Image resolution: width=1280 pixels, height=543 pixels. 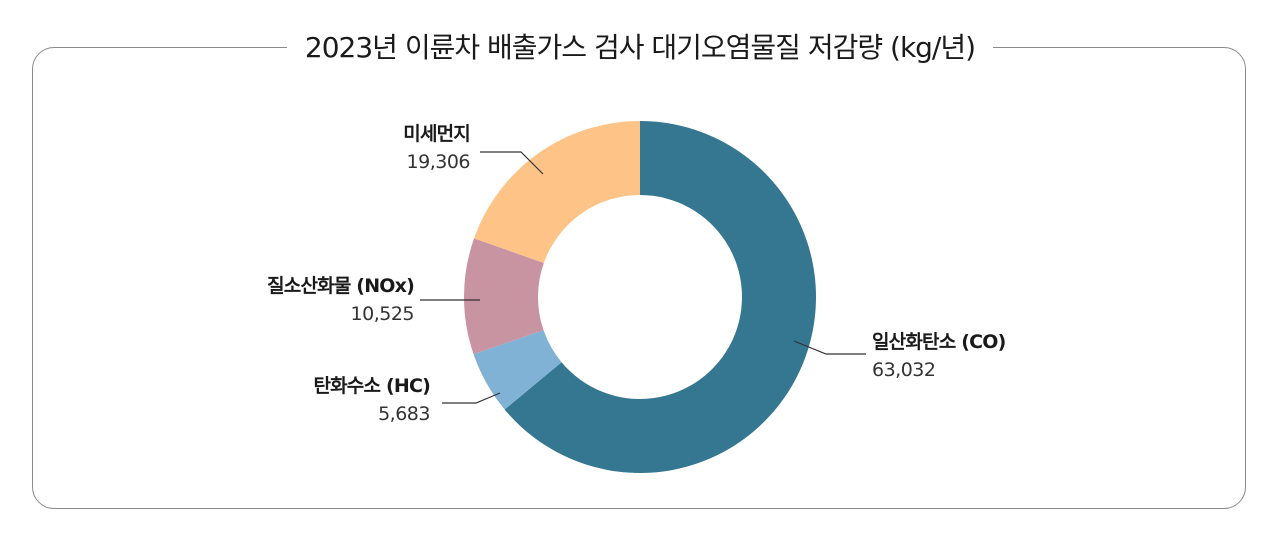 What do you see at coordinates (438, 162) in the screenshot?
I see `slice-value-label: 19,306` at bounding box center [438, 162].